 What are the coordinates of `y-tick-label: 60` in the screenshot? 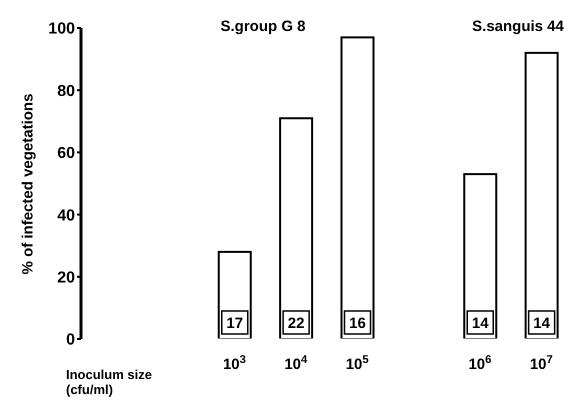 It's located at (66, 153).